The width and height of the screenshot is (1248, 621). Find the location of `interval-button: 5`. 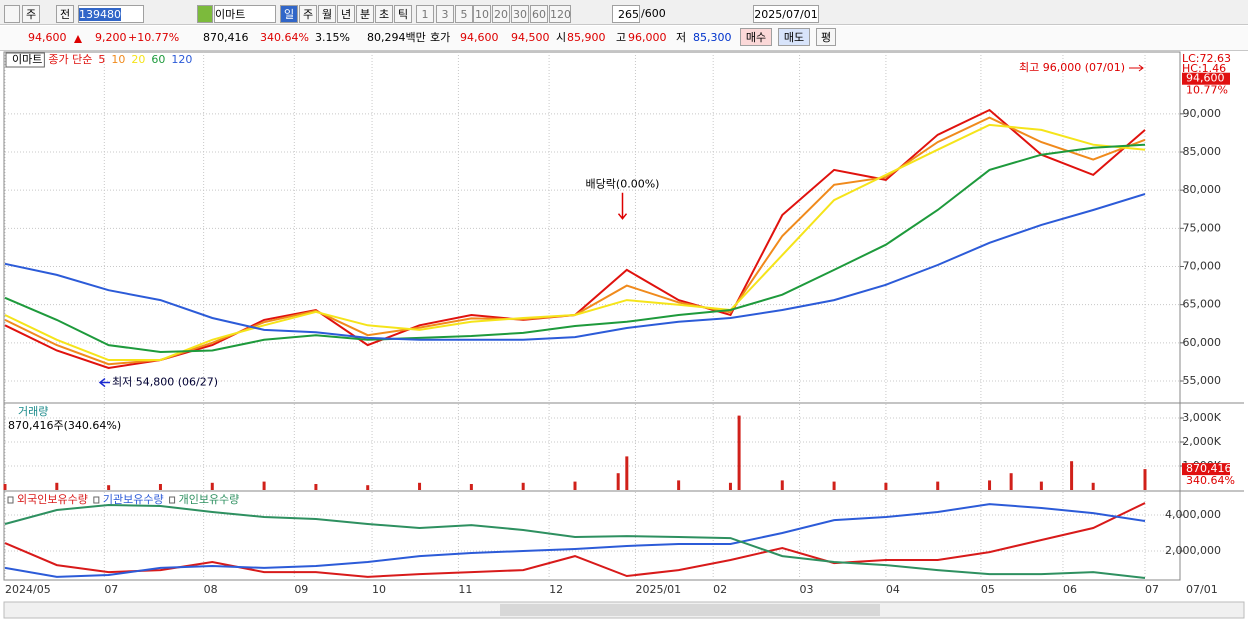

interval-button: 5 is located at coordinates (464, 14).